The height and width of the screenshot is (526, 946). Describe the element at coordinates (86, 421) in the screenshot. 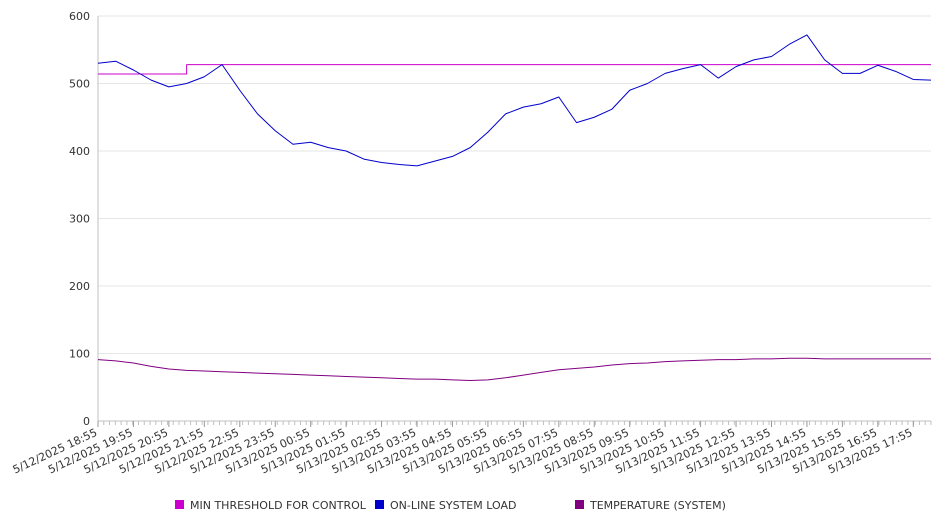

I see `y-tick-label: 0` at that location.